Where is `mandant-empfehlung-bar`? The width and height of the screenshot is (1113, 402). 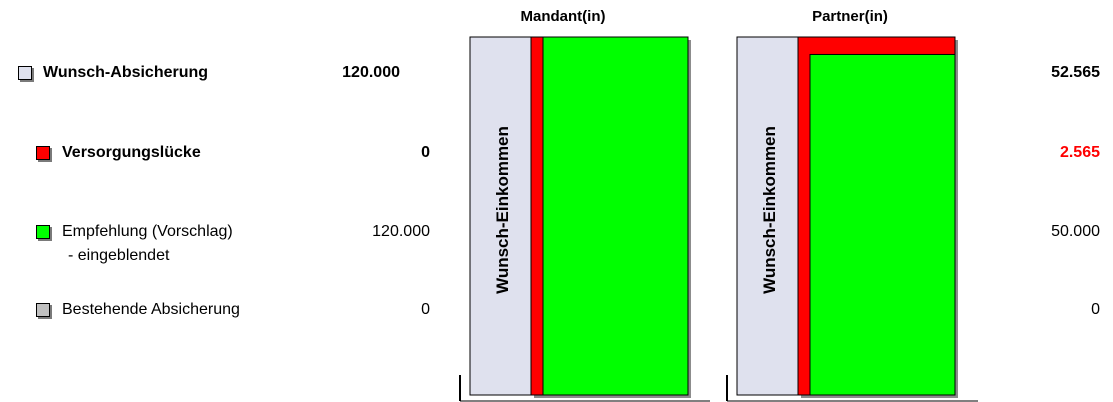
mandant-empfehlung-bar is located at coordinates (615, 216).